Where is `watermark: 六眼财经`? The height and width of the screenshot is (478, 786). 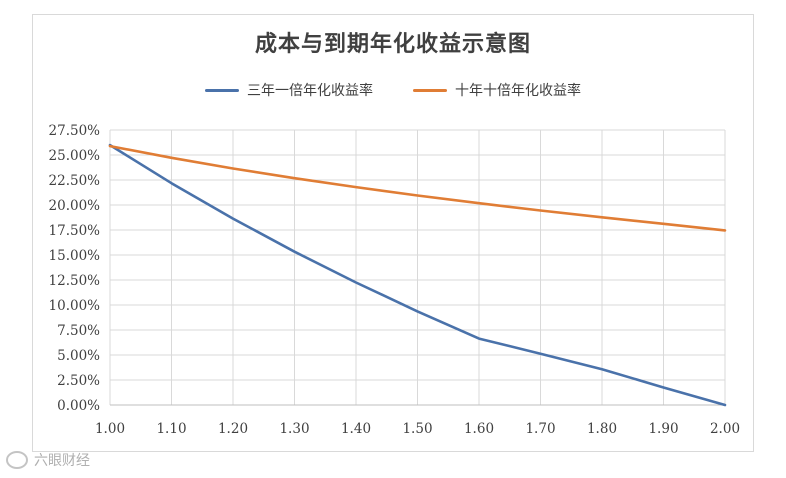 watermark: 六眼财经 is located at coordinates (48, 460).